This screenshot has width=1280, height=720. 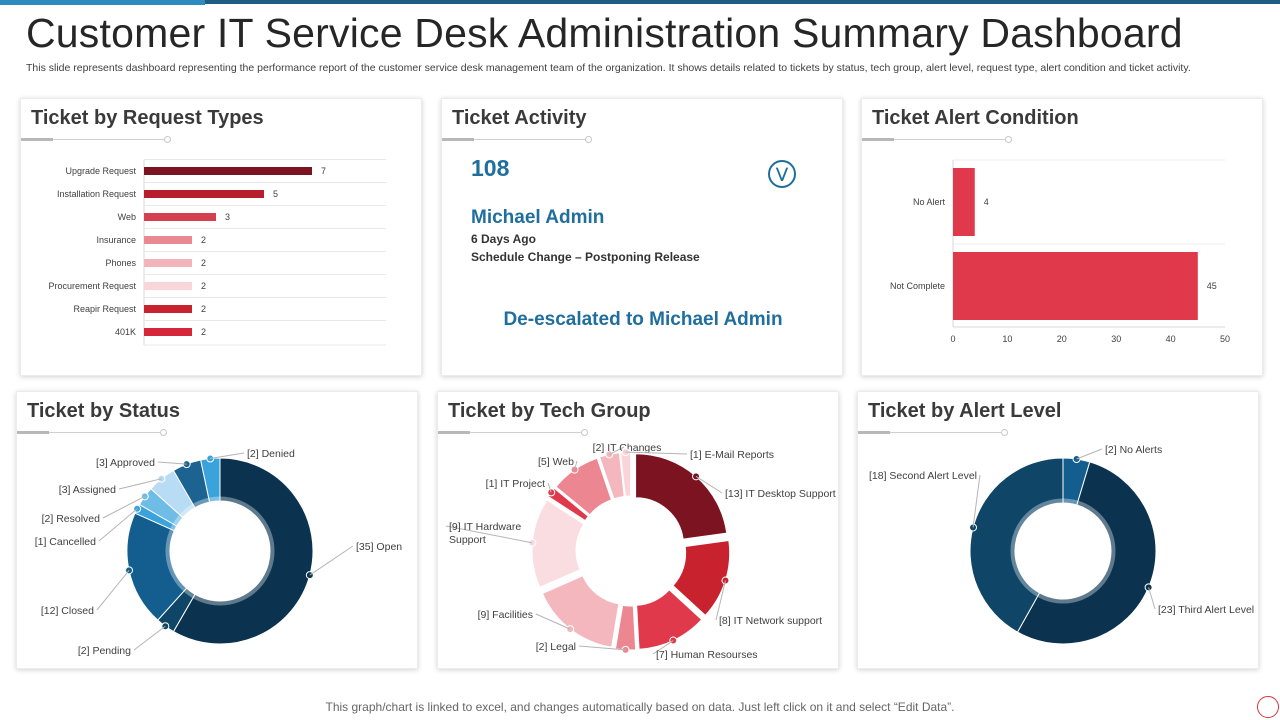 What do you see at coordinates (917, 286) in the screenshot?
I see `category-label: Not Complete` at bounding box center [917, 286].